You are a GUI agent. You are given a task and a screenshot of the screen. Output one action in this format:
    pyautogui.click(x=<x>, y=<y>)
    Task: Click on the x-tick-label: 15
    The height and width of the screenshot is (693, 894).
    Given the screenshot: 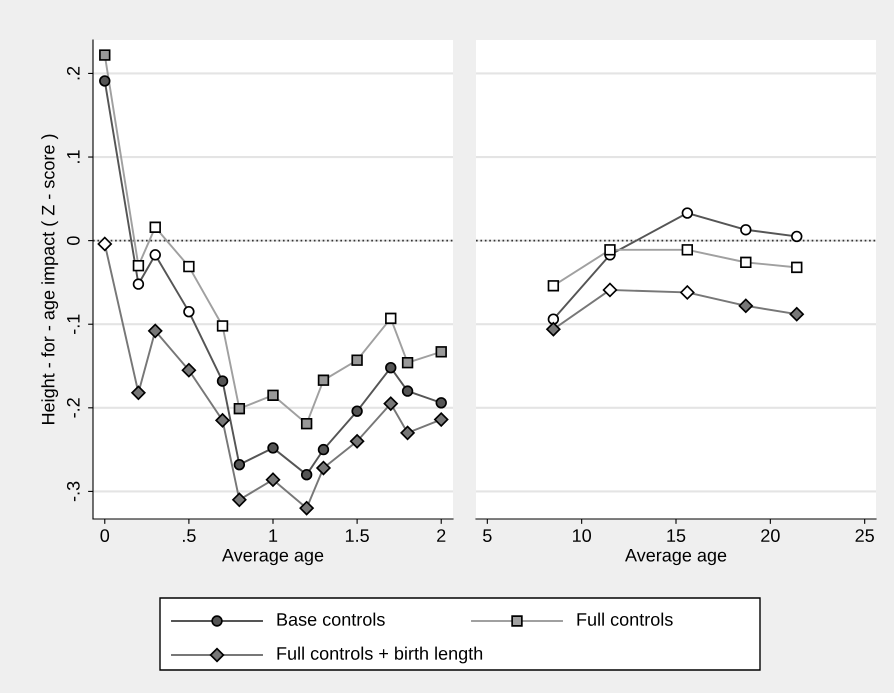 What is the action you would take?
    pyautogui.click(x=676, y=535)
    